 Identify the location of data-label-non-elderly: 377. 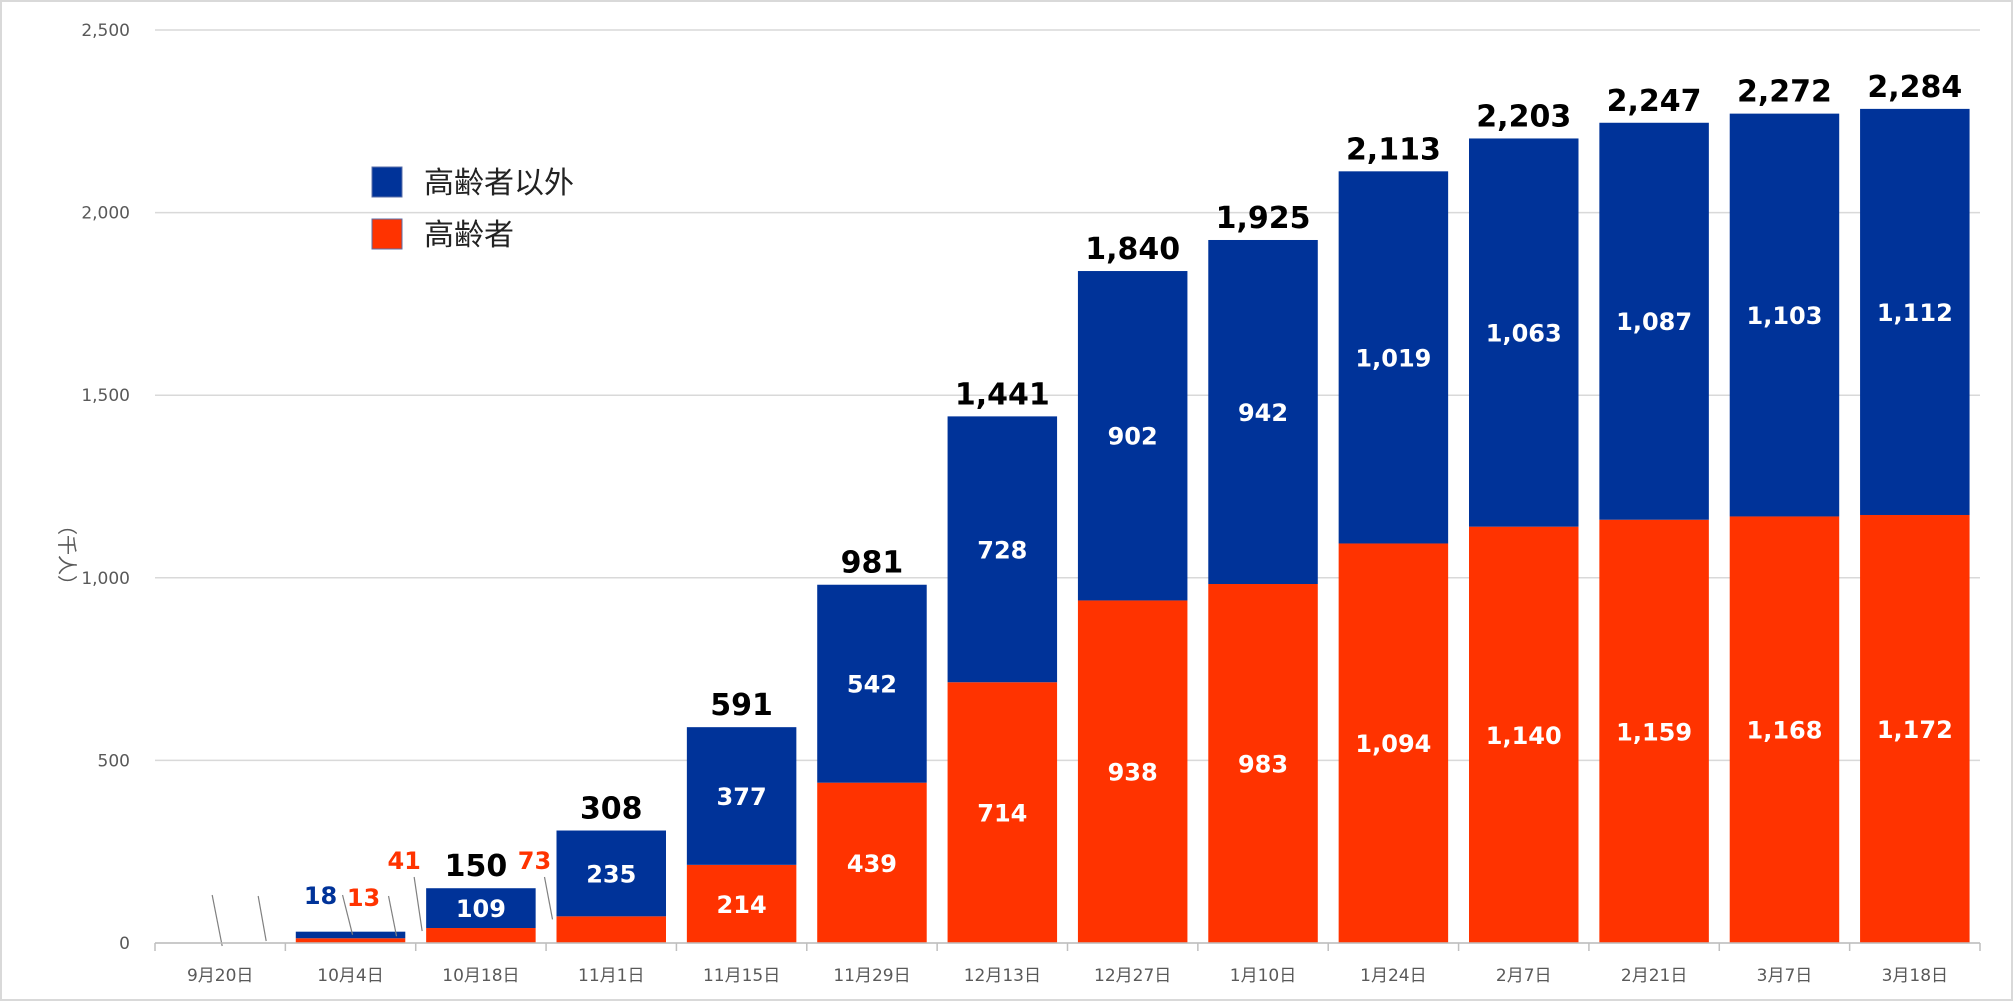
(742, 797).